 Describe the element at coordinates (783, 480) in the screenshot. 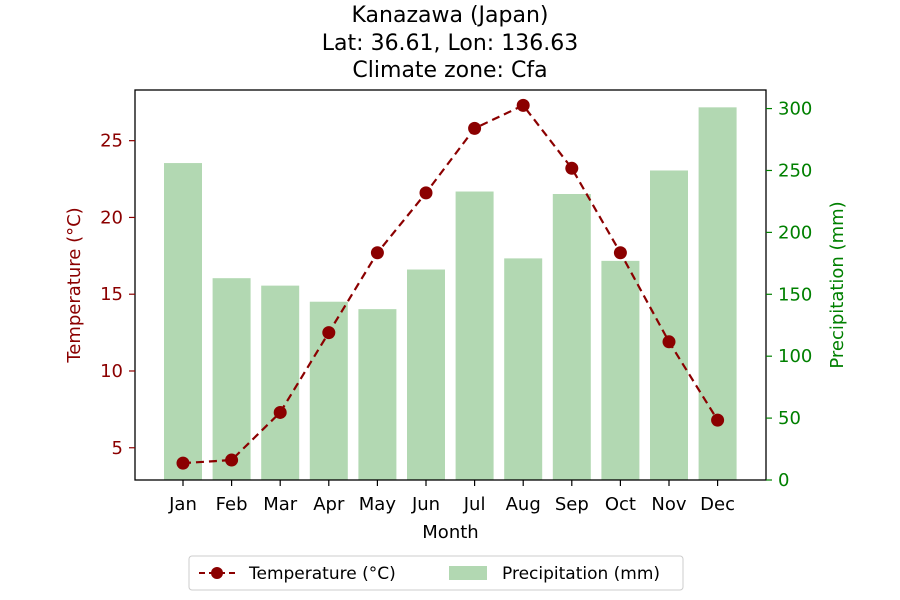

I see `precipitation-tick-label-0: 0` at that location.